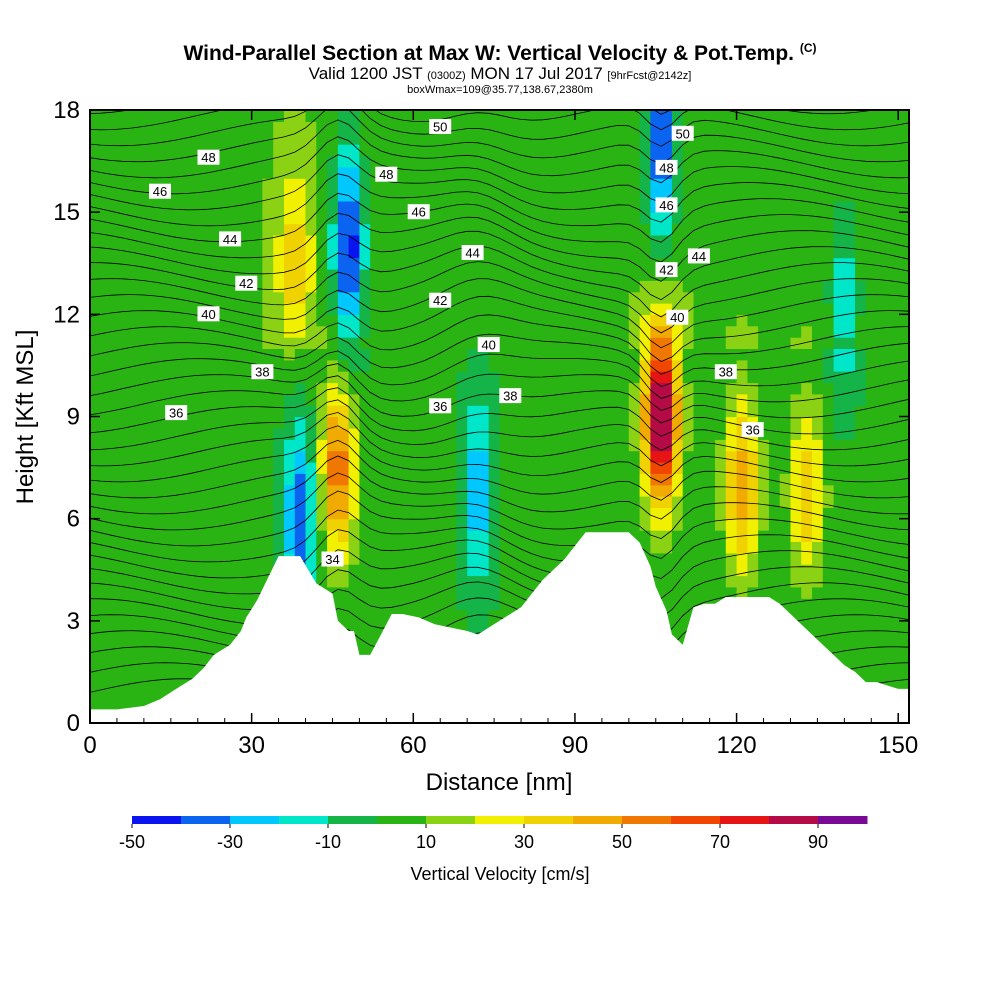 The width and height of the screenshot is (1000, 1000). Describe the element at coordinates (488, 345) in the screenshot. I see `theta-label-text: 40` at that location.